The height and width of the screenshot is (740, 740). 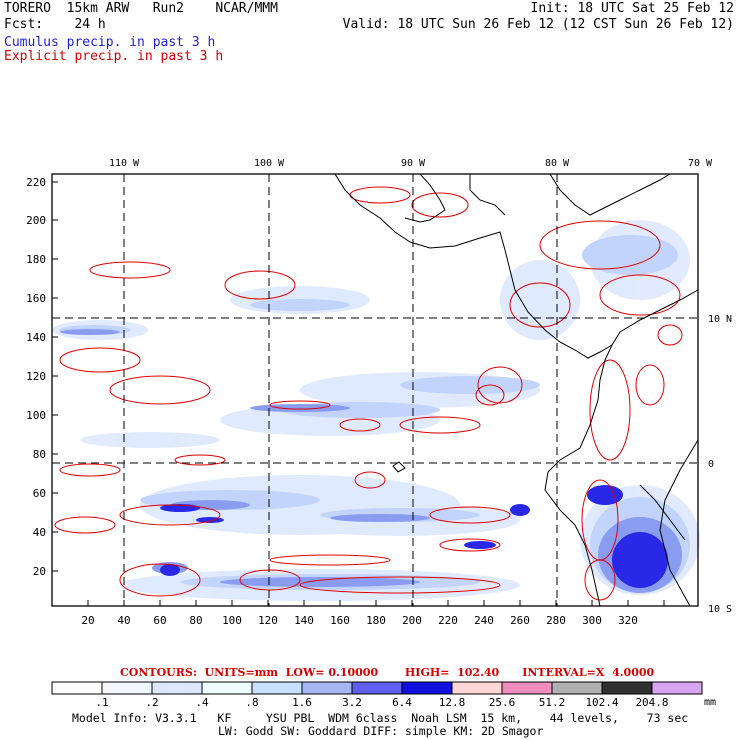 I want to click on x-tick-label: 60, so click(x=159, y=620).